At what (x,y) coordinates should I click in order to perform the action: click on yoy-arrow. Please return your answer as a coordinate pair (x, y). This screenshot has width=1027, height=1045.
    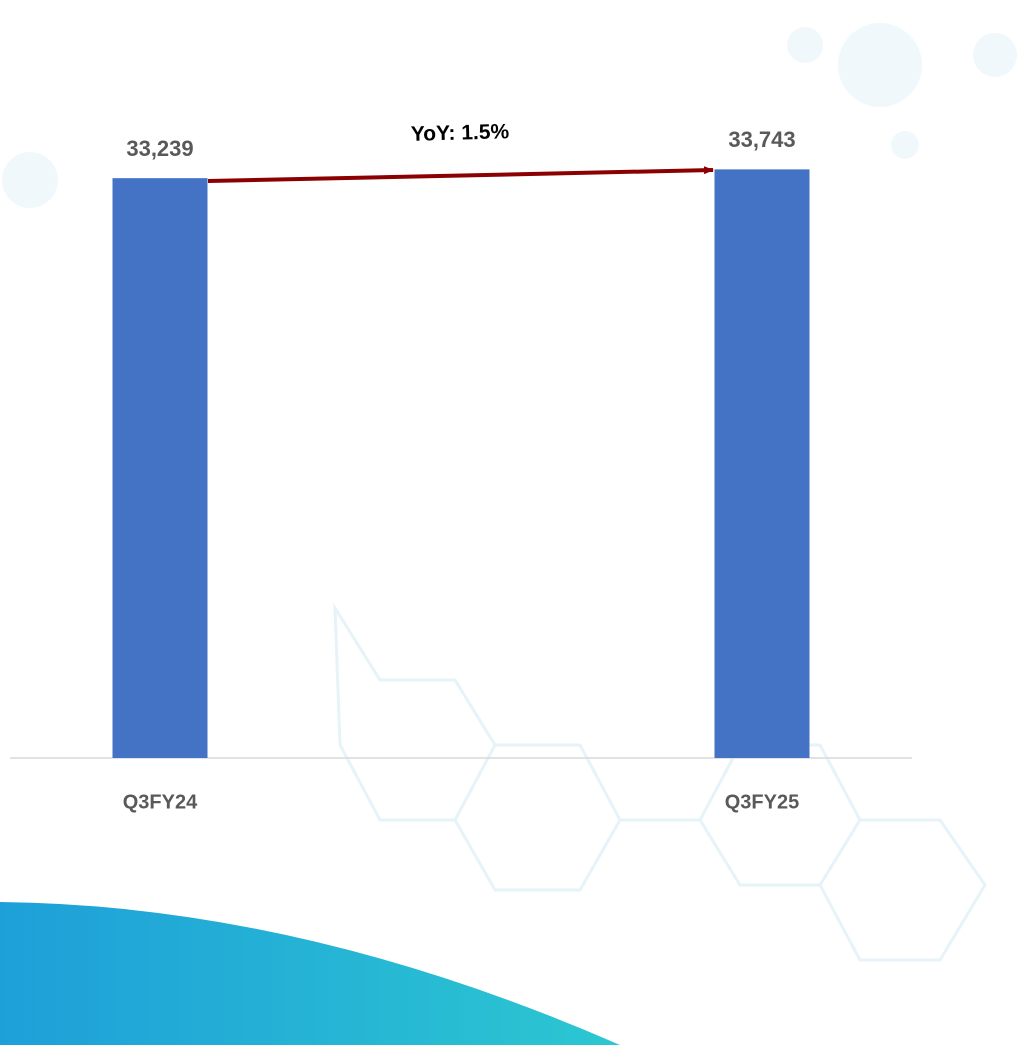
    Looking at the image, I should click on (460, 174).